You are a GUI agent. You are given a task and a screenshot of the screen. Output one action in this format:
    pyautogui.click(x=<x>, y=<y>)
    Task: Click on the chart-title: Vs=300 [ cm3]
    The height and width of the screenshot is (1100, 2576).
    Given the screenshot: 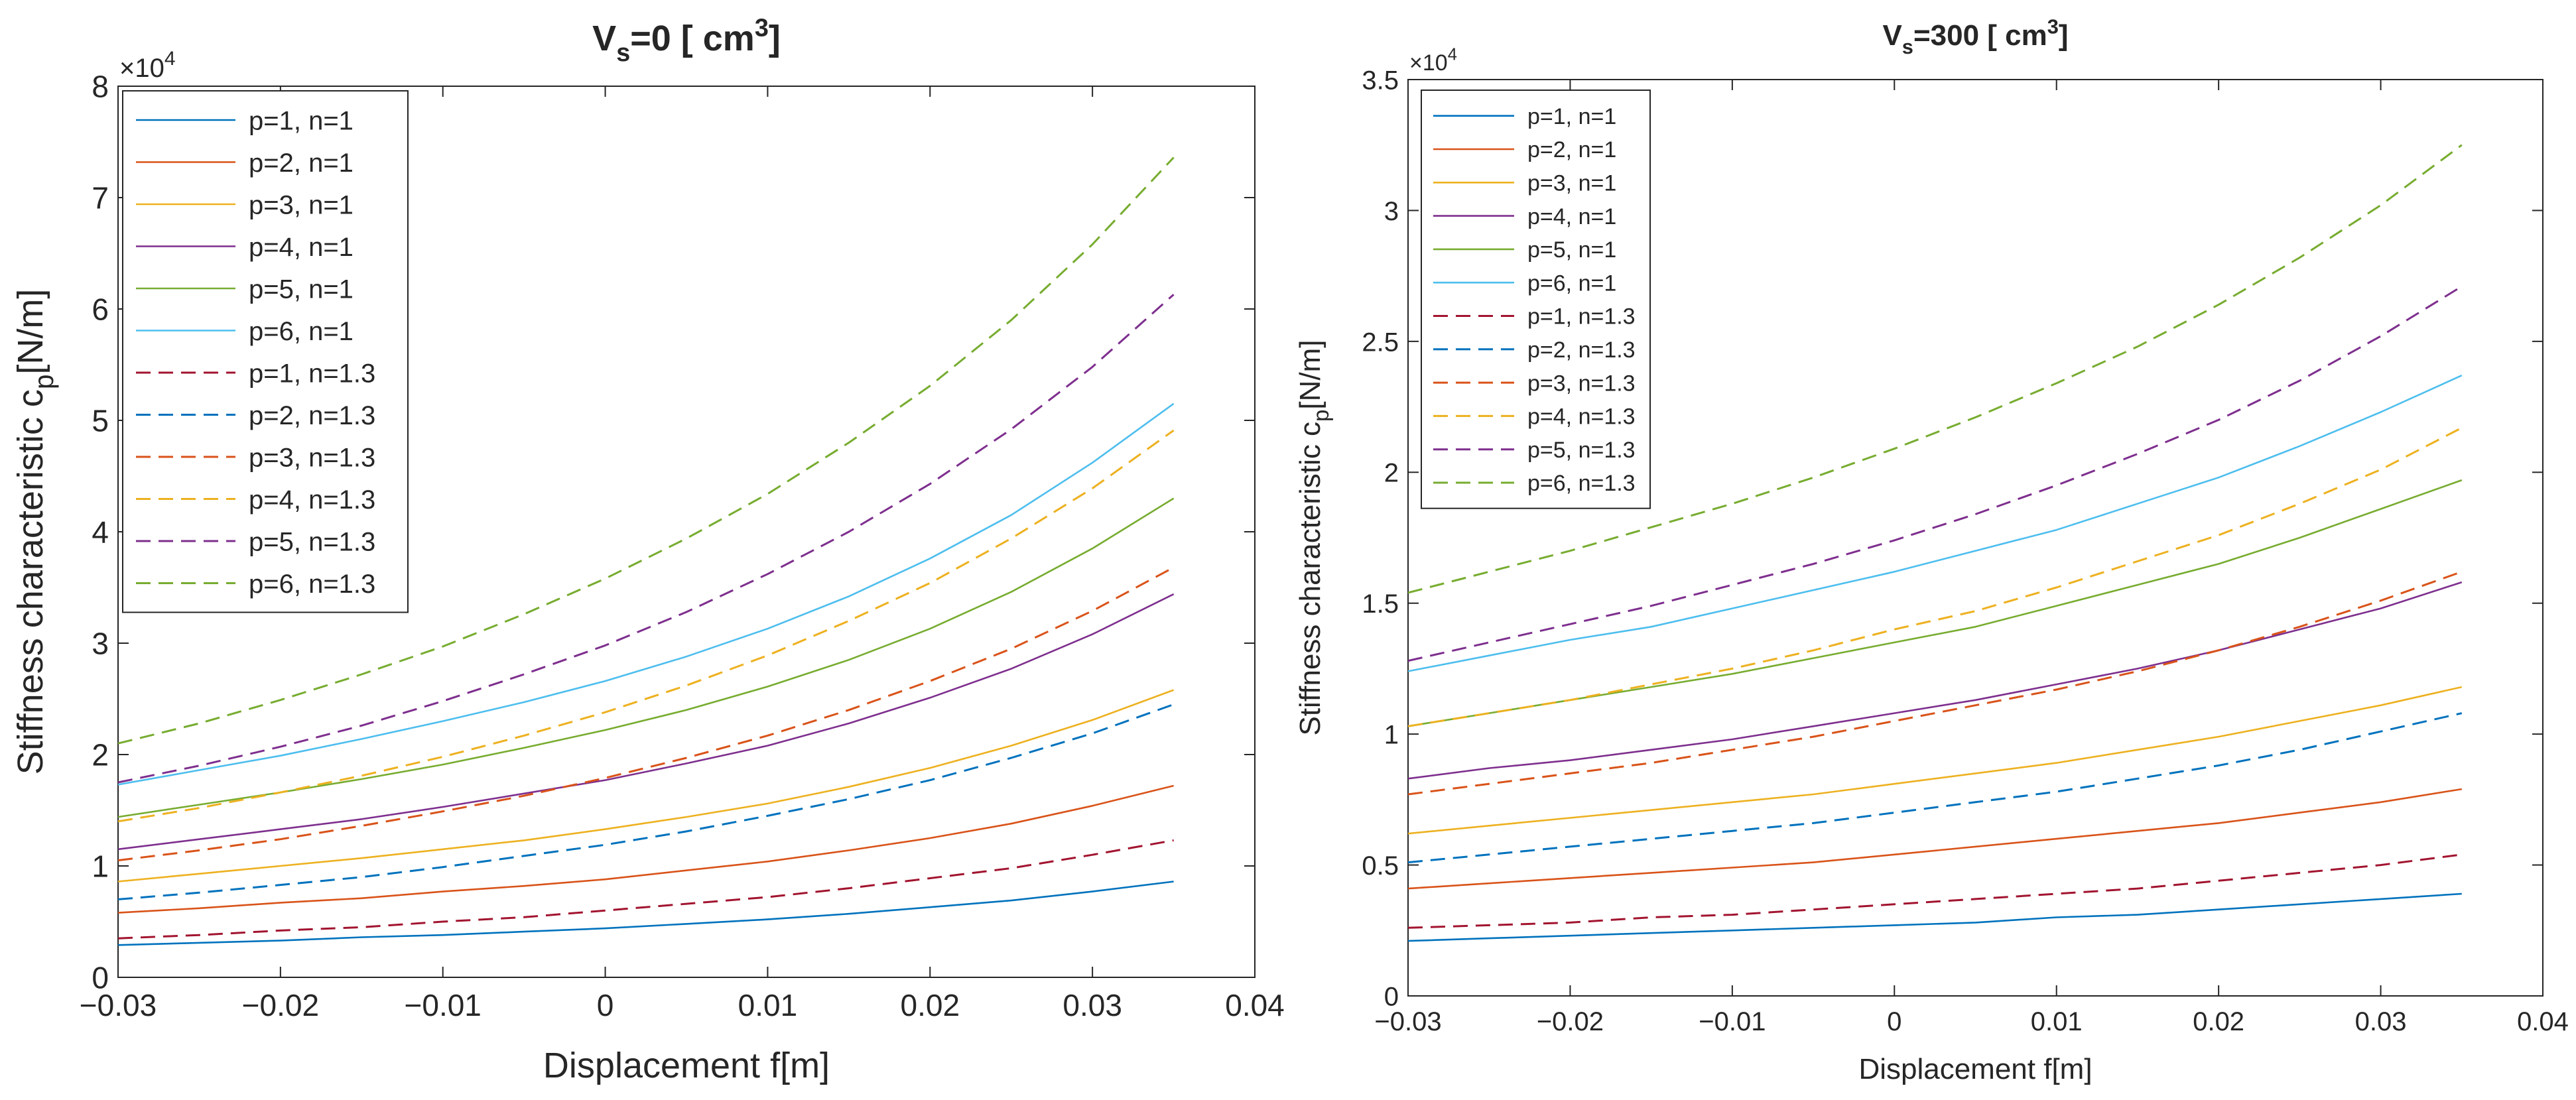 What is the action you would take?
    pyautogui.click(x=1975, y=36)
    